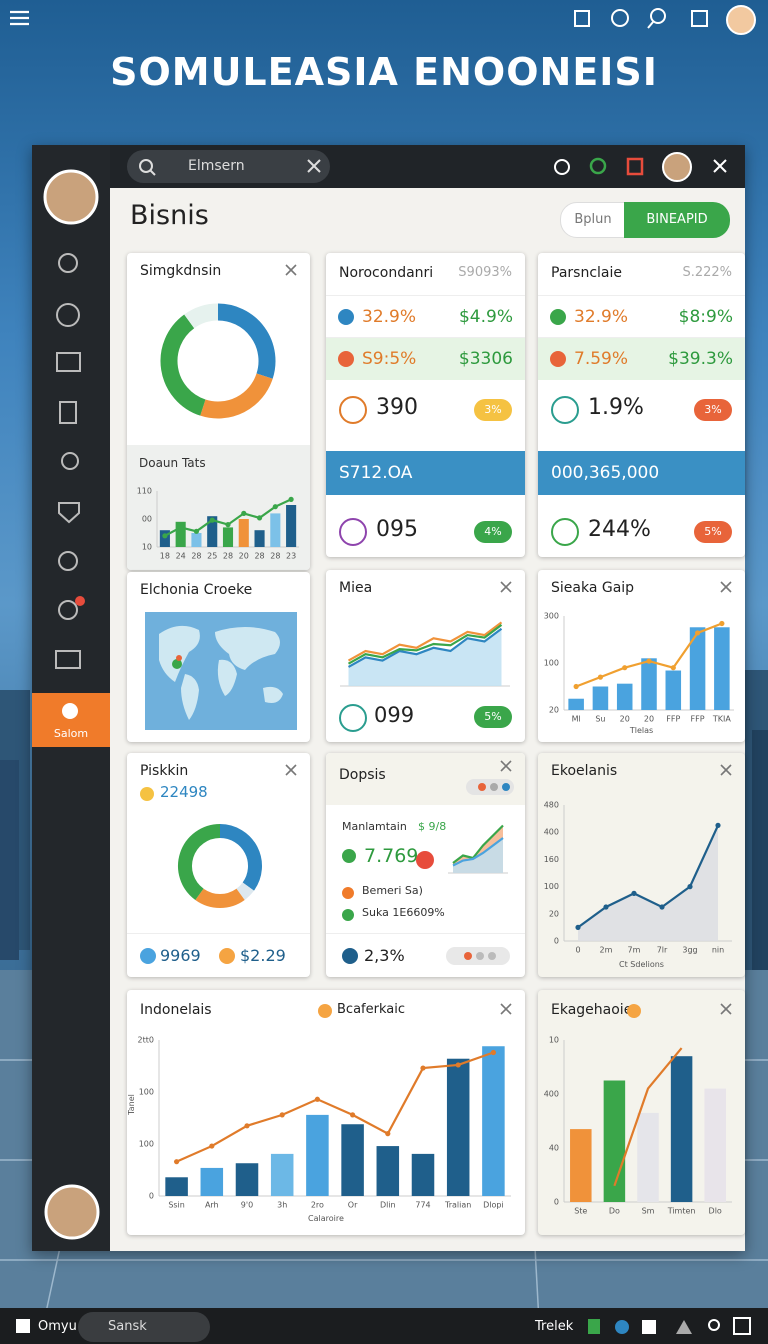  Describe the element at coordinates (598, 166) in the screenshot. I see `green-icon` at that location.